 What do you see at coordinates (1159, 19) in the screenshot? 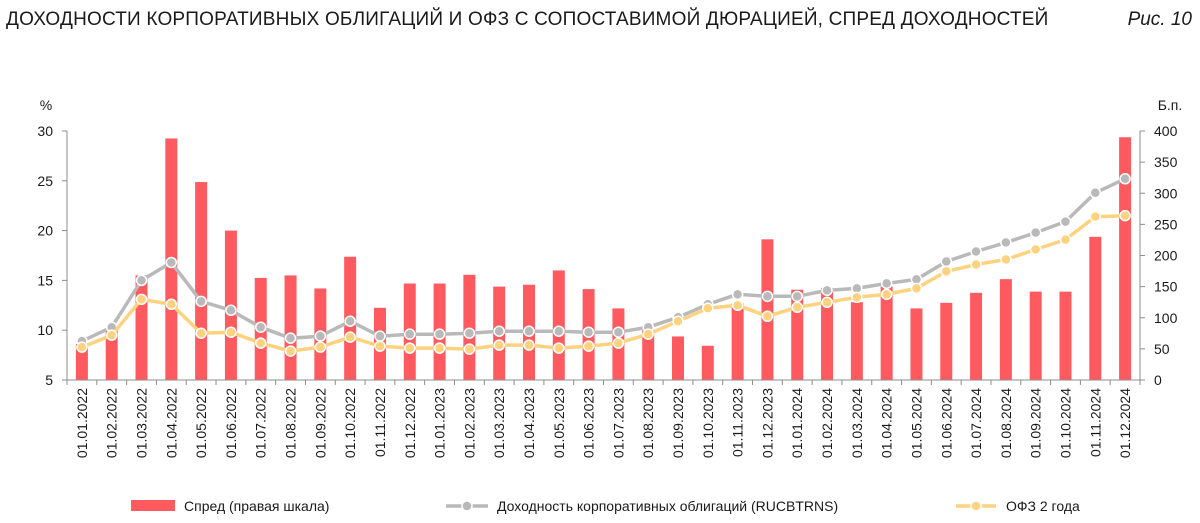
I see `figure-reference: Рис. 10` at bounding box center [1159, 19].